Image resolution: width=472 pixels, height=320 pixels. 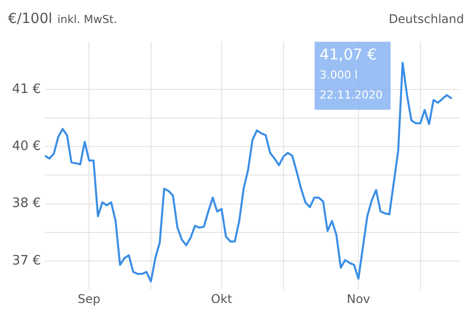 I want to click on annotation: 3.000 l, so click(x=339, y=75).